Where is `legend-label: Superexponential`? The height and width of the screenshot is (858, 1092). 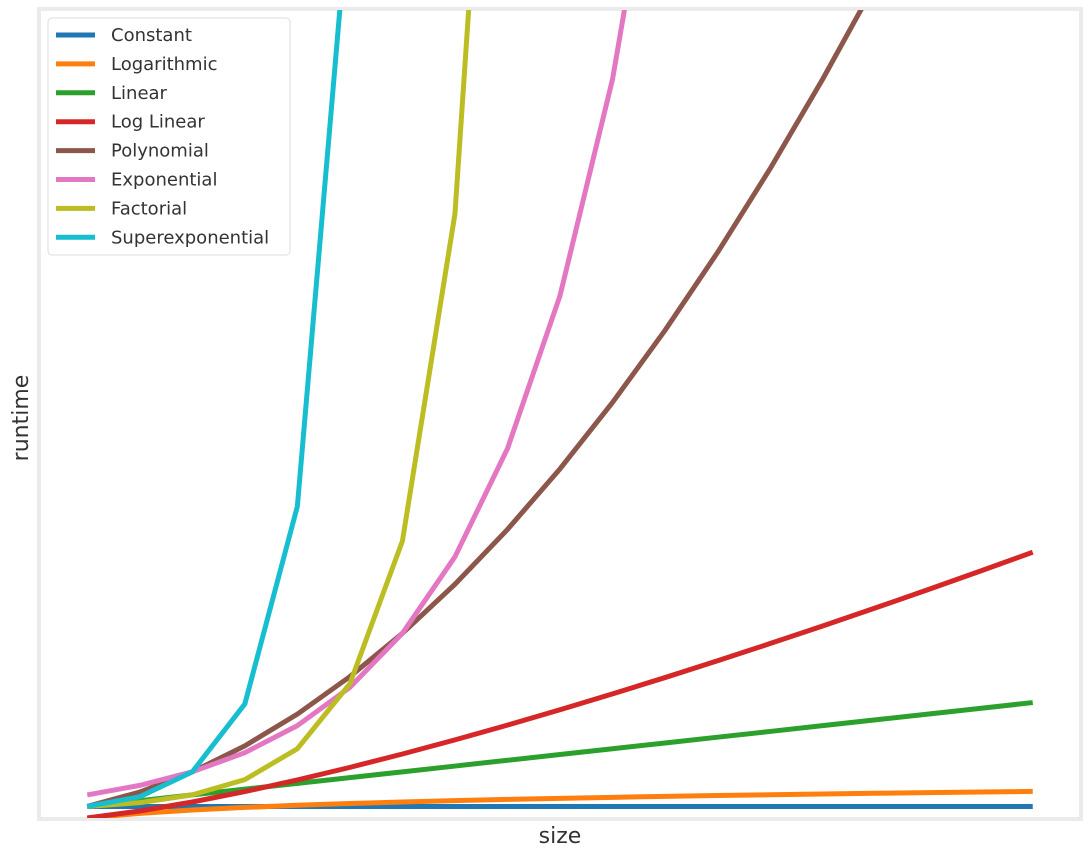
legend-label: Superexponential is located at coordinates (190, 237).